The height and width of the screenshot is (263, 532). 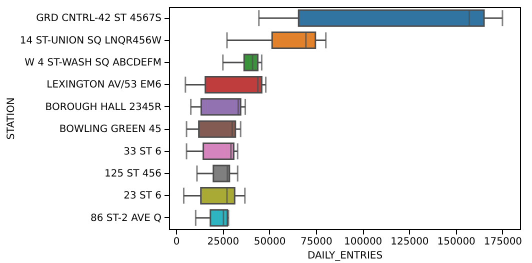 What do you see at coordinates (143, 196) in the screenshot?
I see `y-tick-label: 23 ST 6` at bounding box center [143, 196].